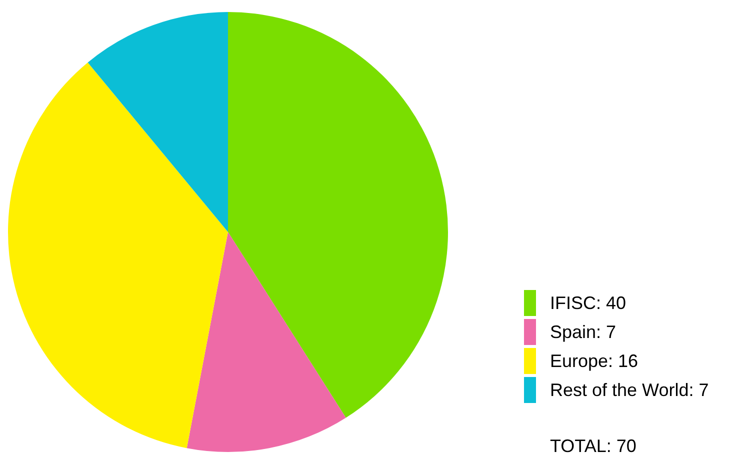 This screenshot has width=744, height=461. I want to click on legend-label: Rest of the World: 7, so click(629, 390).